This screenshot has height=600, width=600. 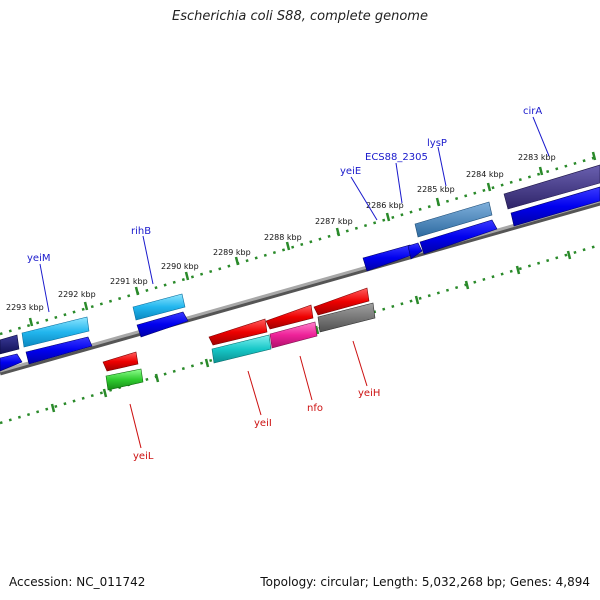 What do you see at coordinates (248, 394) in the screenshot?
I see `reverse-leader-lines` at bounding box center [248, 394].